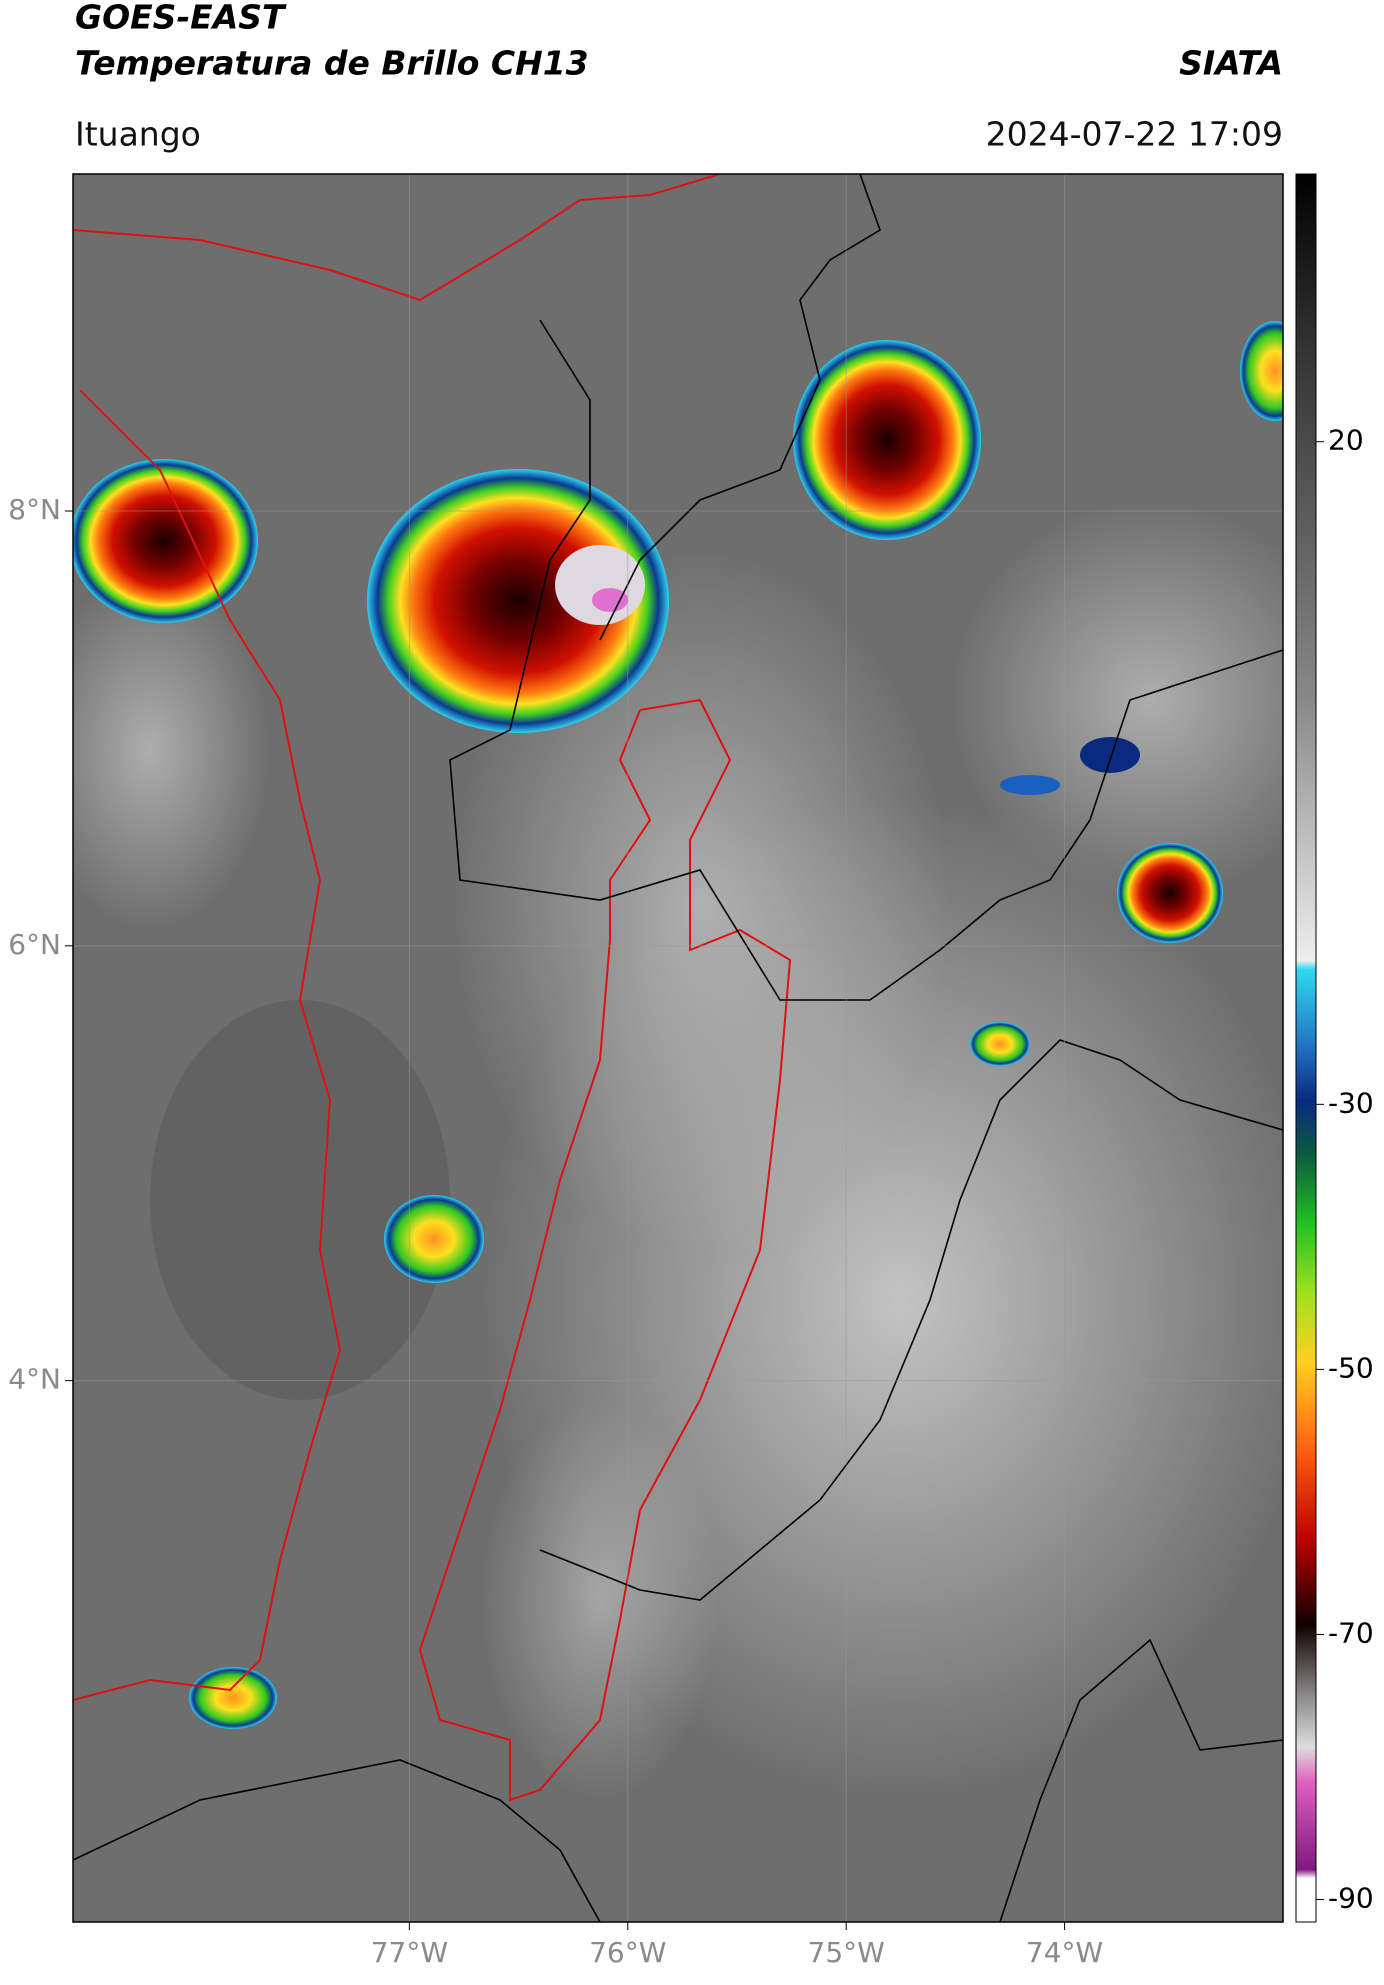 This screenshot has height=1985, width=1384. Describe the element at coordinates (1351, 1632) in the screenshot. I see `colorbar-tick-label: -70` at that location.